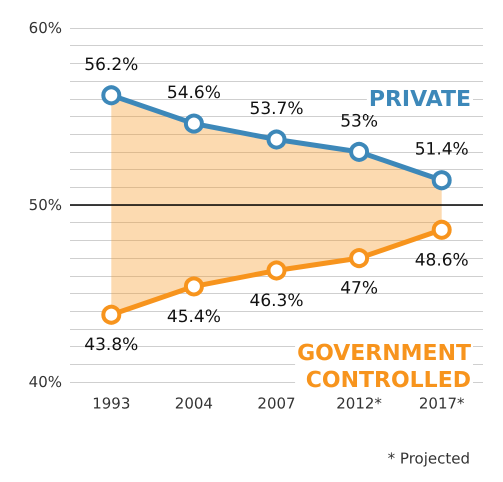  What do you see at coordinates (193, 403) in the screenshot?
I see `x-tick-label: 2004` at bounding box center [193, 403].